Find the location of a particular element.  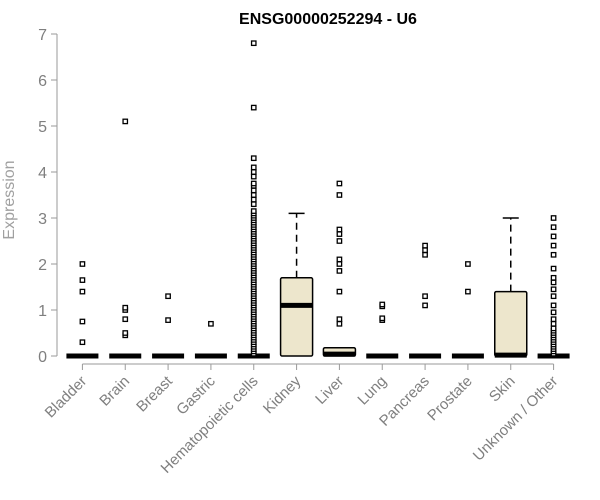

box-lung is located at coordinates (382, 330).